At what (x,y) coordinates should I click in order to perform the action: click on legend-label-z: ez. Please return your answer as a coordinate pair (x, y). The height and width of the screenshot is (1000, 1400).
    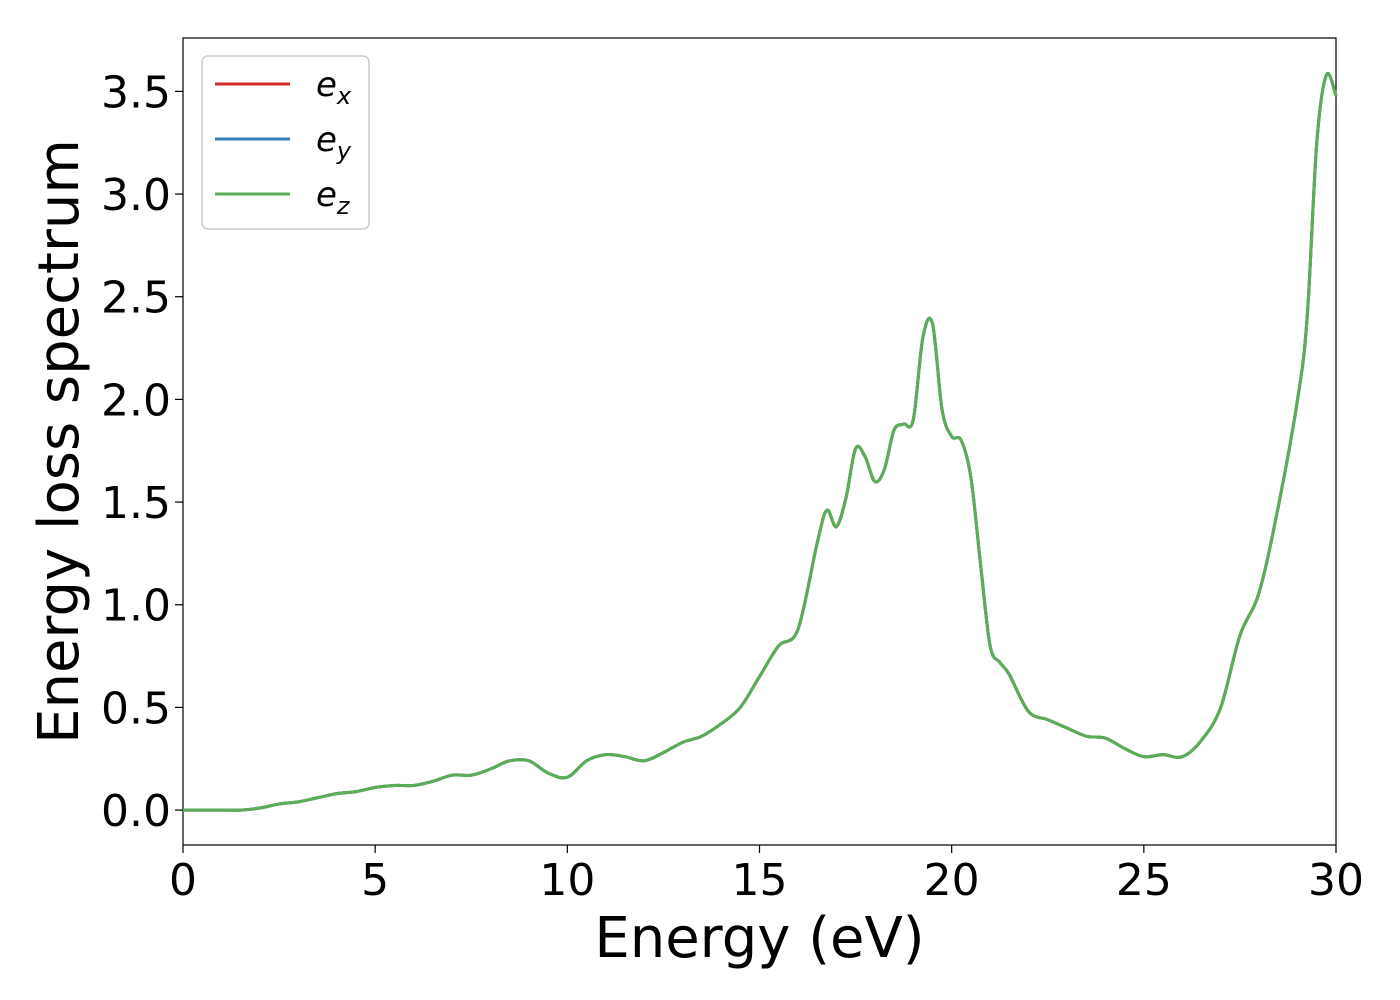
    Looking at the image, I should click on (333, 197).